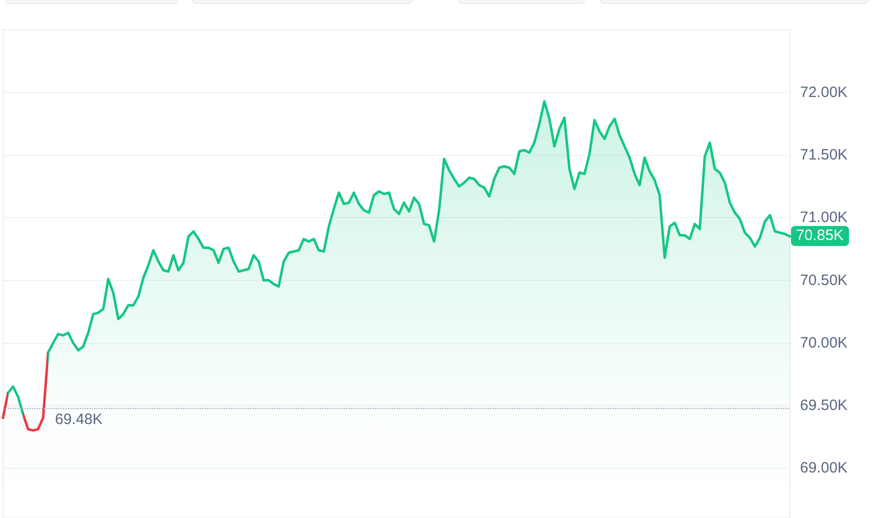 The image size is (875, 518). Describe the element at coordinates (824, 343) in the screenshot. I see `y-tick-label: 70.00K` at that location.